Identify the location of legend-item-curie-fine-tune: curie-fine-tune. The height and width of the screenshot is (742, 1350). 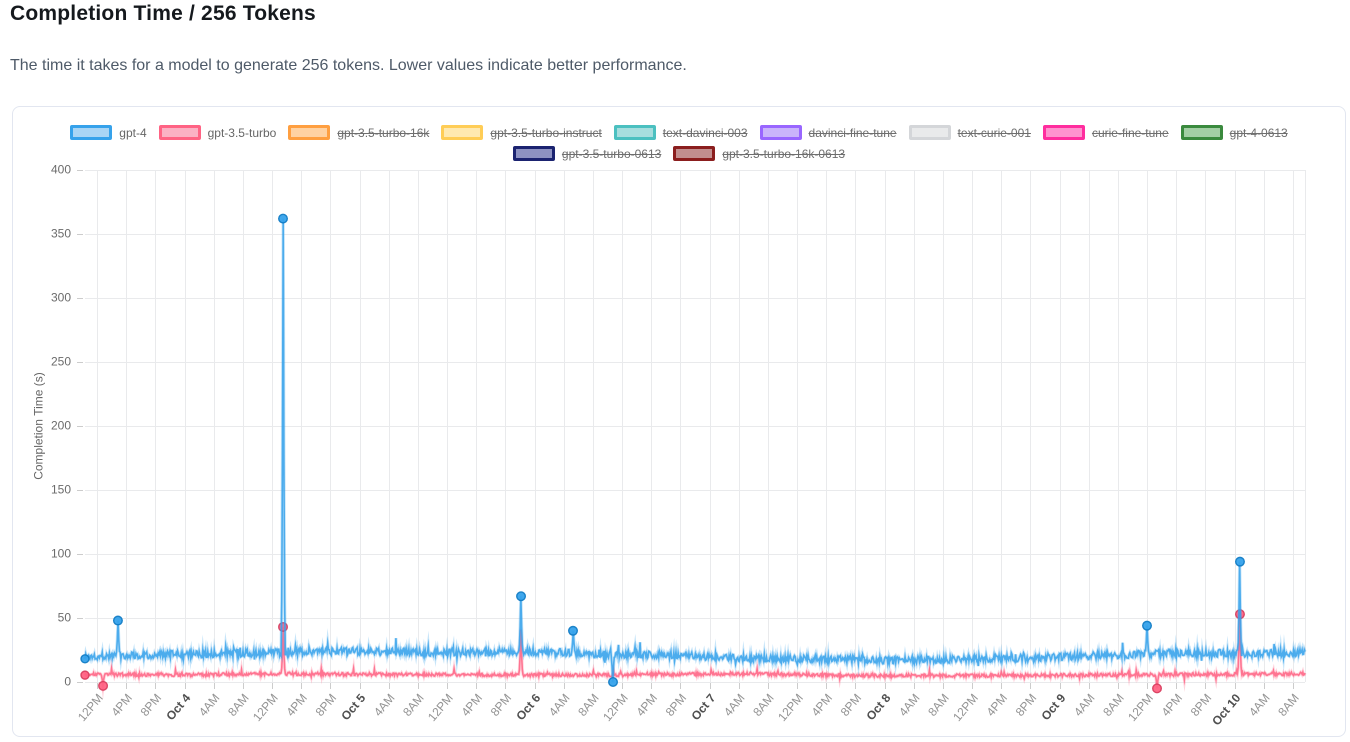
(1105, 132).